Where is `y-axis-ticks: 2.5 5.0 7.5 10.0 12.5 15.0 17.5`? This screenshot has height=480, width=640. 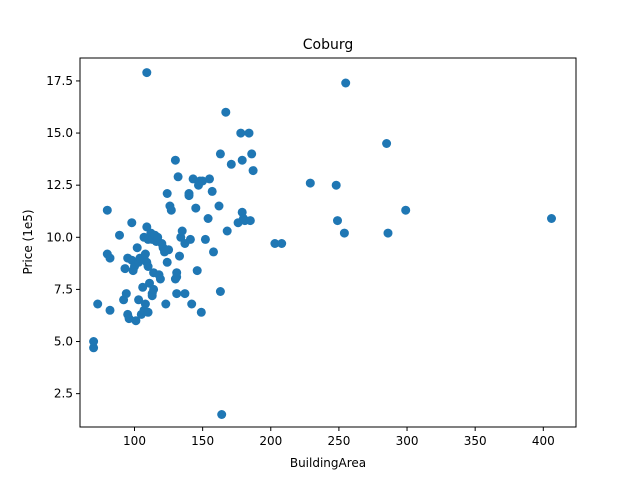
y-axis-ticks: 2.5 5.0 7.5 10.0 12.5 15.0 17.5 is located at coordinates (63, 237).